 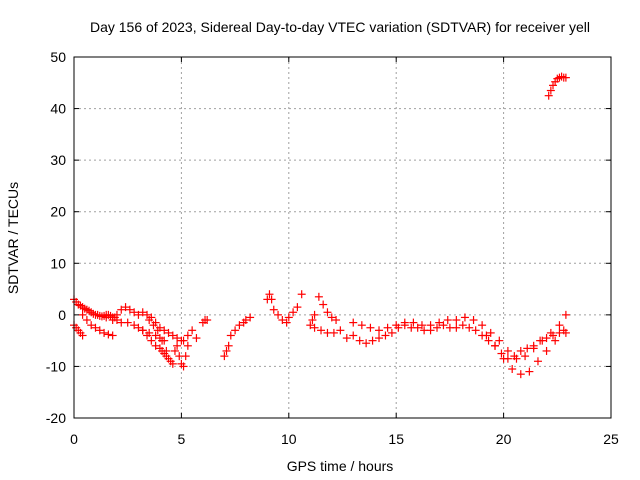 What do you see at coordinates (289, 439) in the screenshot?
I see `x-tick-label: 10` at bounding box center [289, 439].